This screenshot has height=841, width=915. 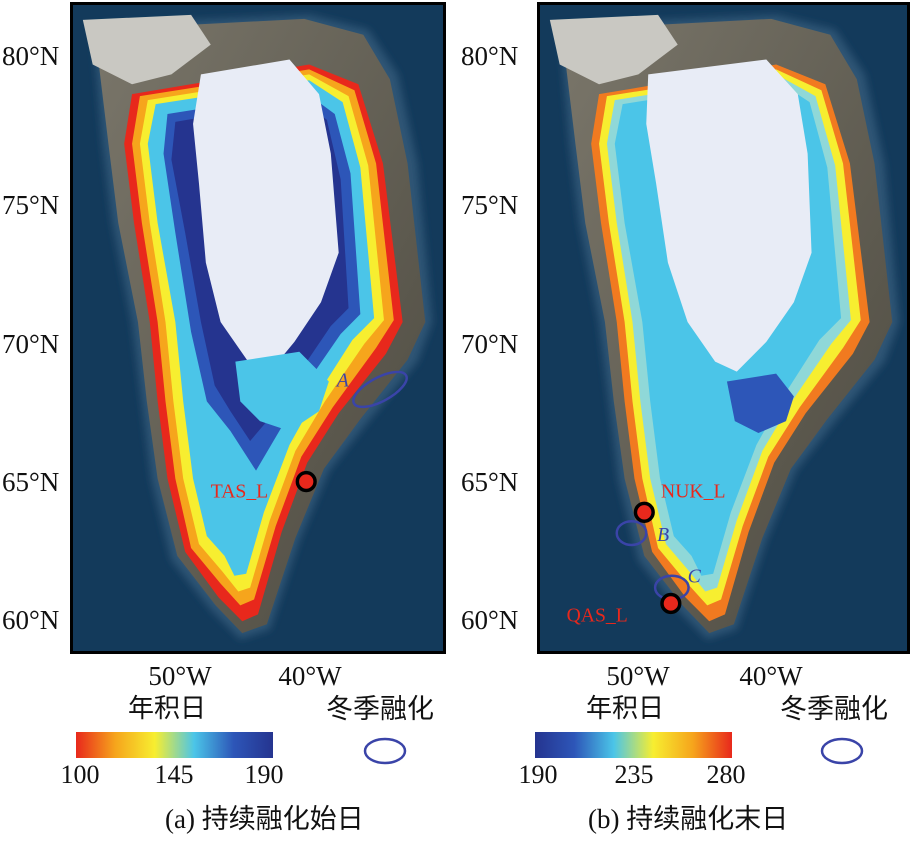 What do you see at coordinates (264, 774) in the screenshot?
I see `colorbar-tick-max: 190` at bounding box center [264, 774].